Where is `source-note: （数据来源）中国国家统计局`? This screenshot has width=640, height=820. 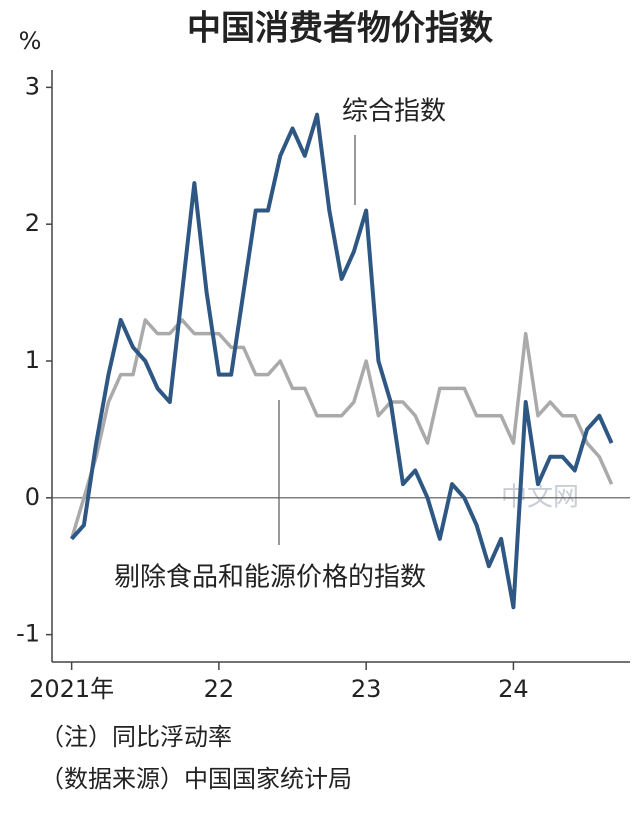
source-note: （数据来源）中国国家统计局 is located at coordinates (196, 779).